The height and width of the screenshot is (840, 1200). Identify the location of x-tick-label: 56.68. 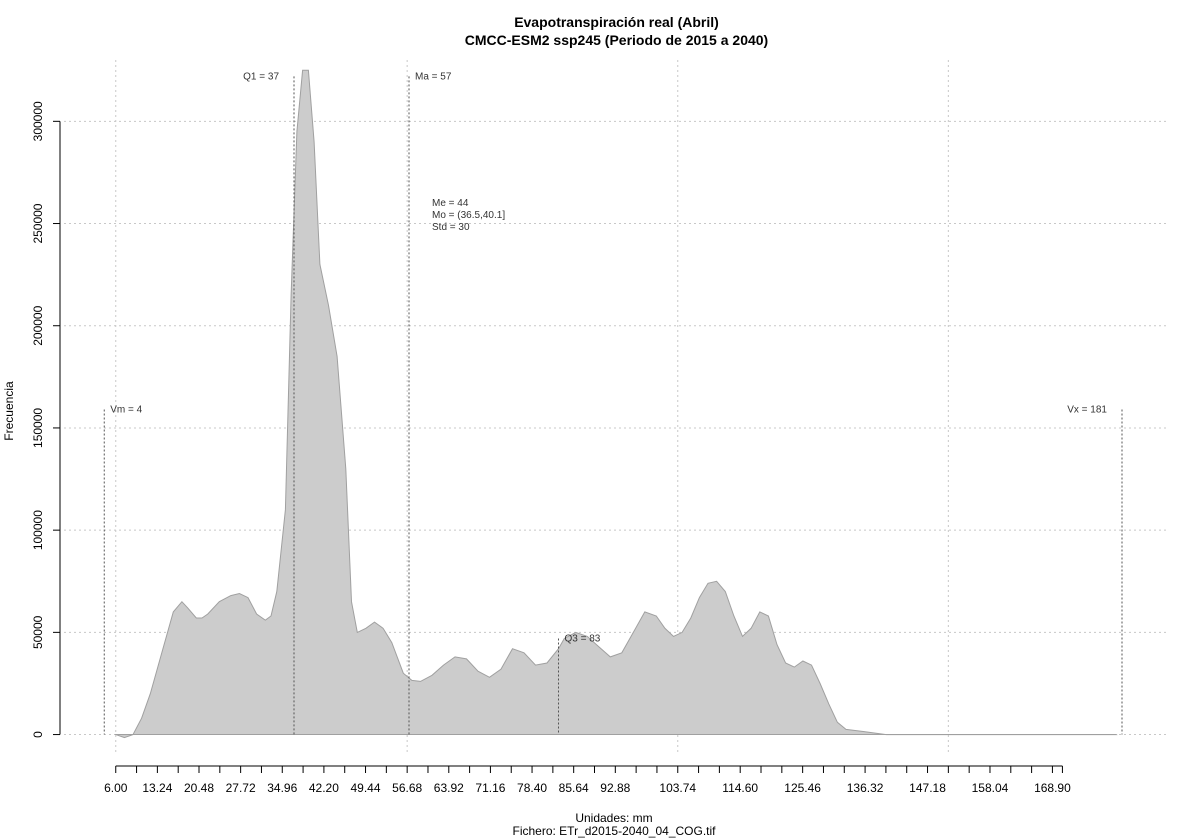
(407, 788).